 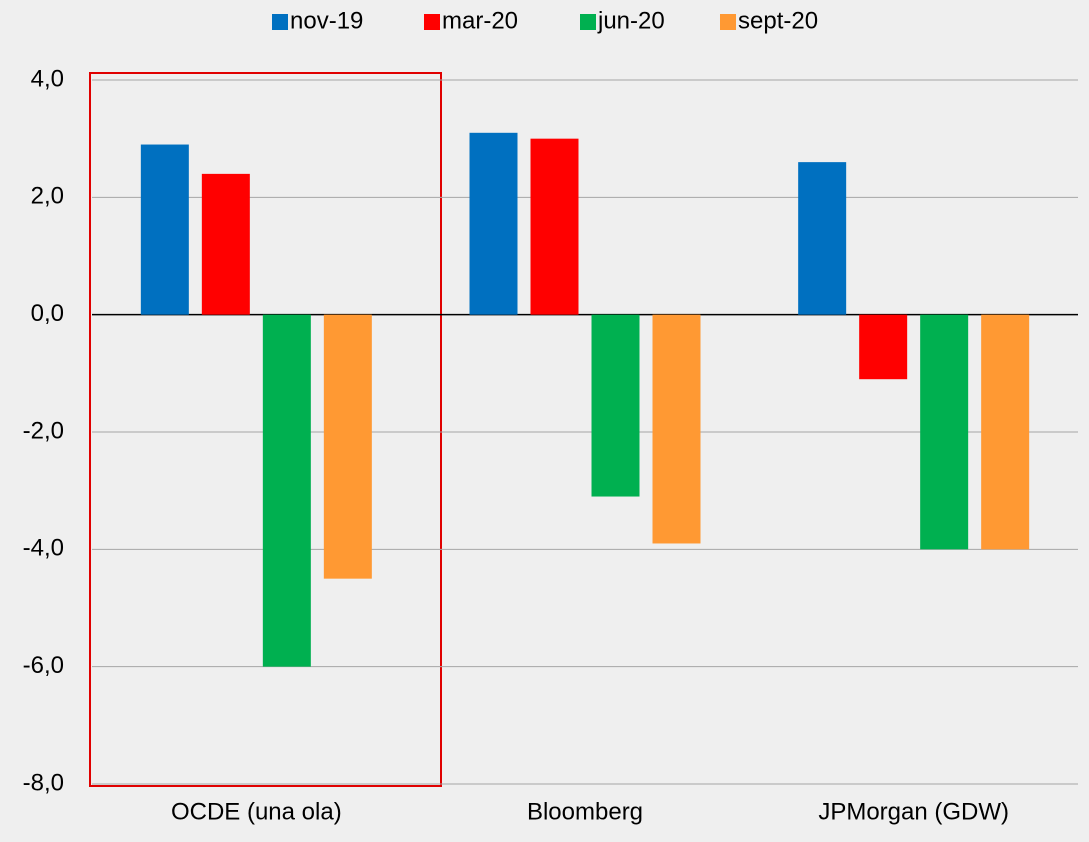 What do you see at coordinates (43, 665) in the screenshot?
I see `y-tick-label: -6,0` at bounding box center [43, 665].